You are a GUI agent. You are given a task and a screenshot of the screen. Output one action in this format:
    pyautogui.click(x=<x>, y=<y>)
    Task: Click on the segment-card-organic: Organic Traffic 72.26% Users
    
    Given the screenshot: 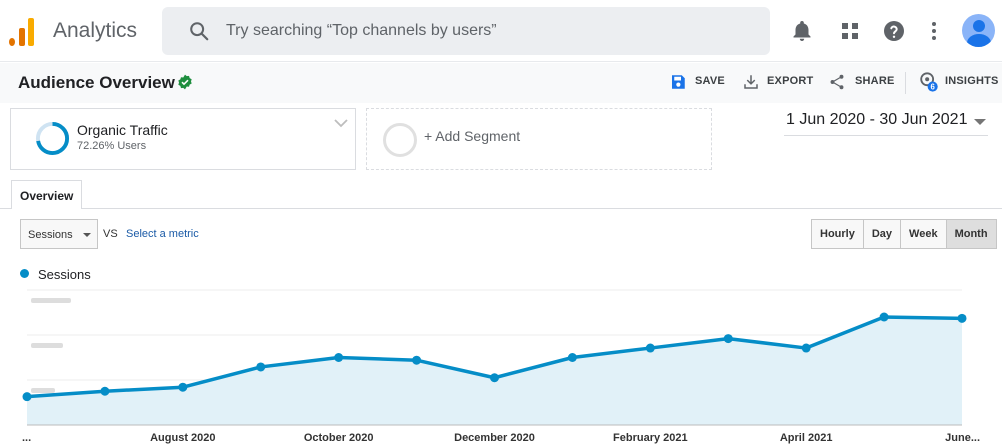 What is the action you would take?
    pyautogui.click(x=183, y=139)
    